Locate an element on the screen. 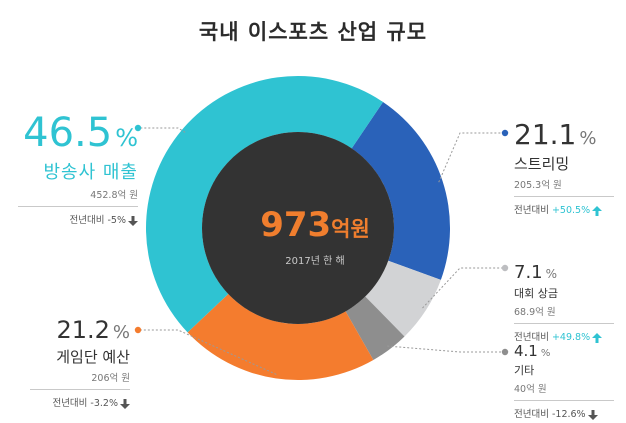 The image size is (626, 423). etc-percent: 4.1% is located at coordinates (564, 351).